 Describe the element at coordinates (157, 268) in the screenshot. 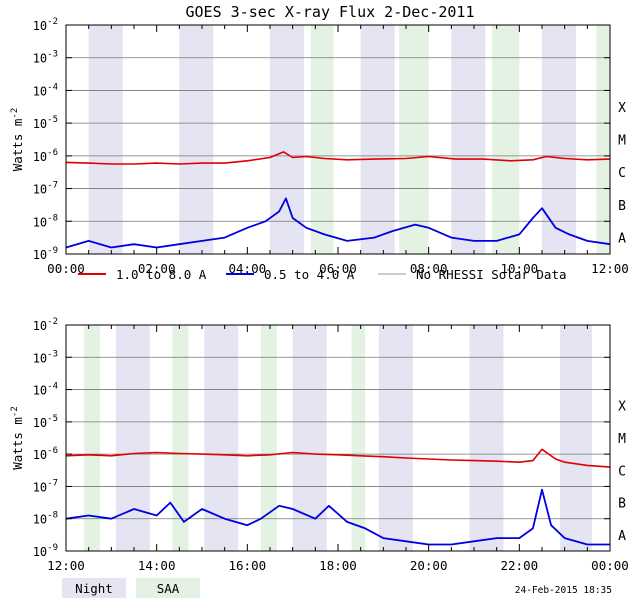

I see `x-tick-label: 02:00` at that location.